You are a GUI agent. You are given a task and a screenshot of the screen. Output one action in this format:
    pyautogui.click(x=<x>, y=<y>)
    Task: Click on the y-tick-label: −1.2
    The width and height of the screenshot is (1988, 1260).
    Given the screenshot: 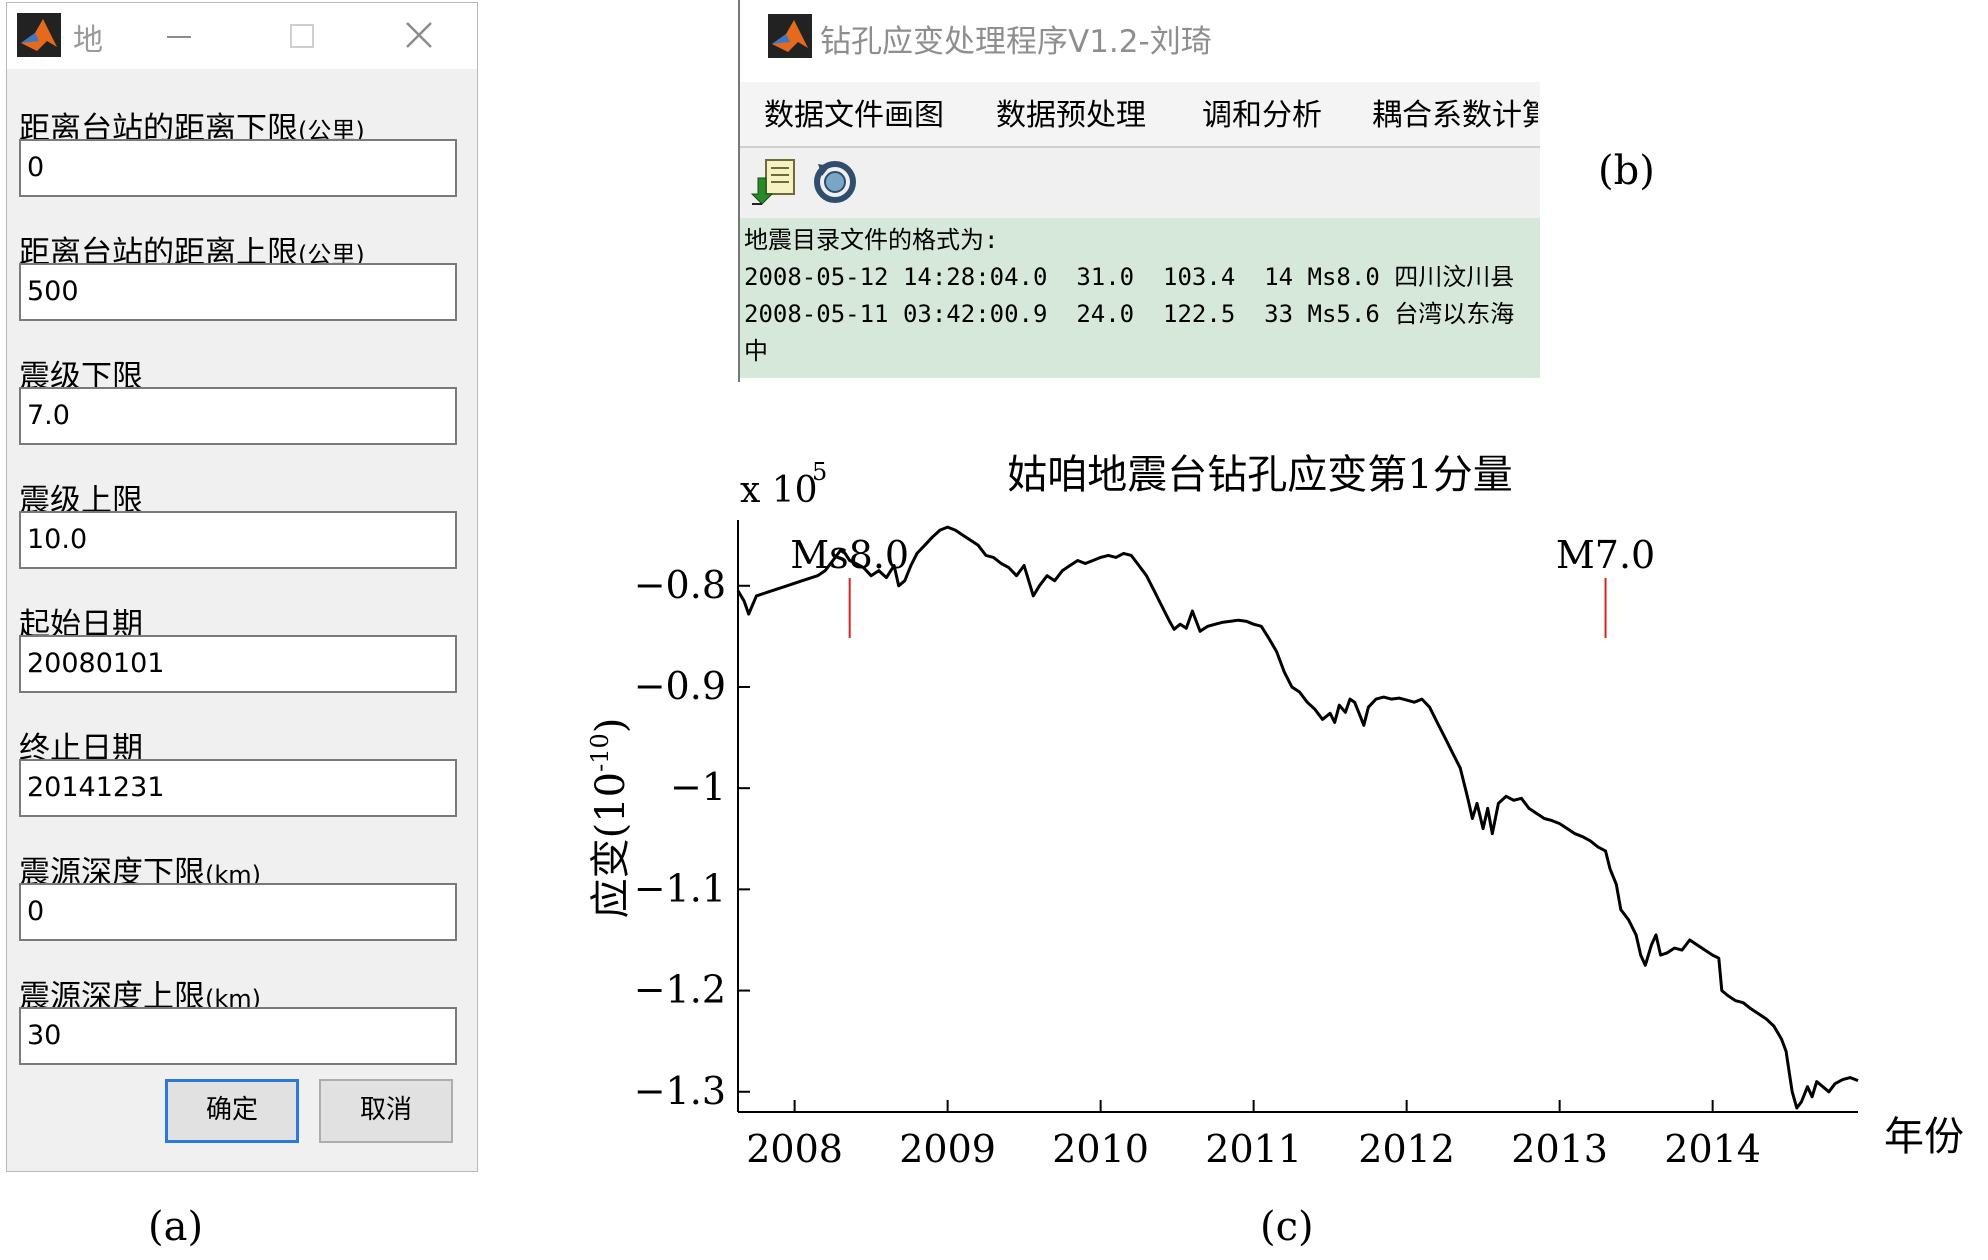 What is the action you would take?
    pyautogui.click(x=680, y=990)
    